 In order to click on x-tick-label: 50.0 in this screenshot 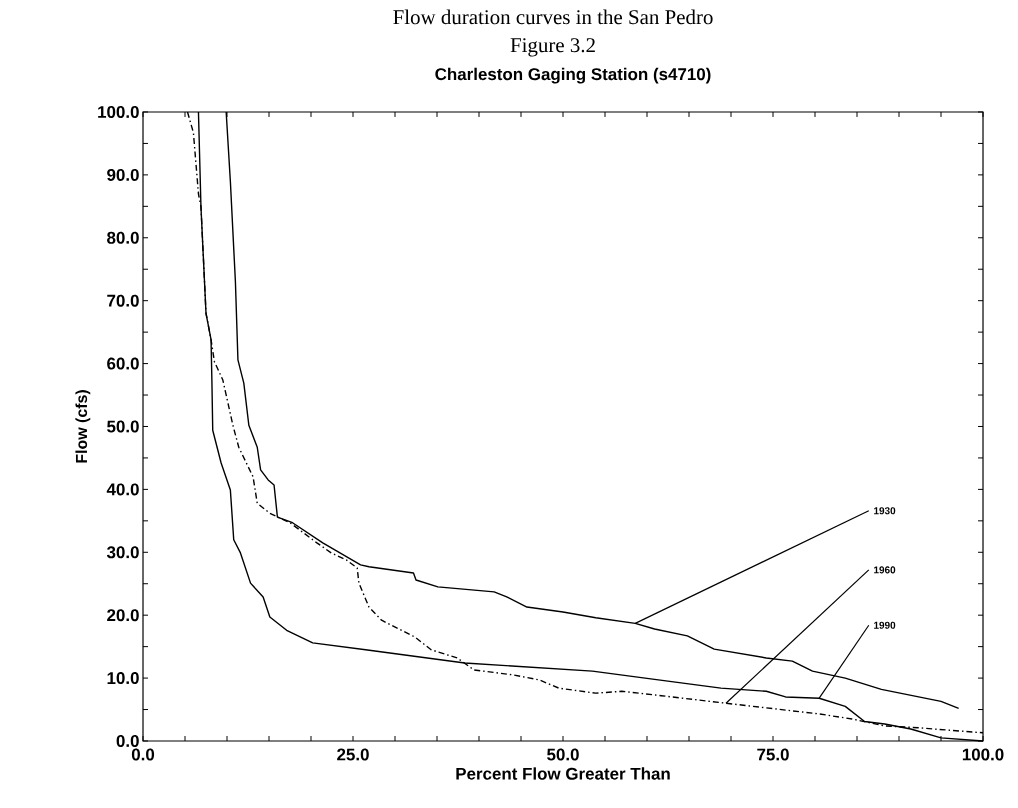, I will do `click(563, 754)`.